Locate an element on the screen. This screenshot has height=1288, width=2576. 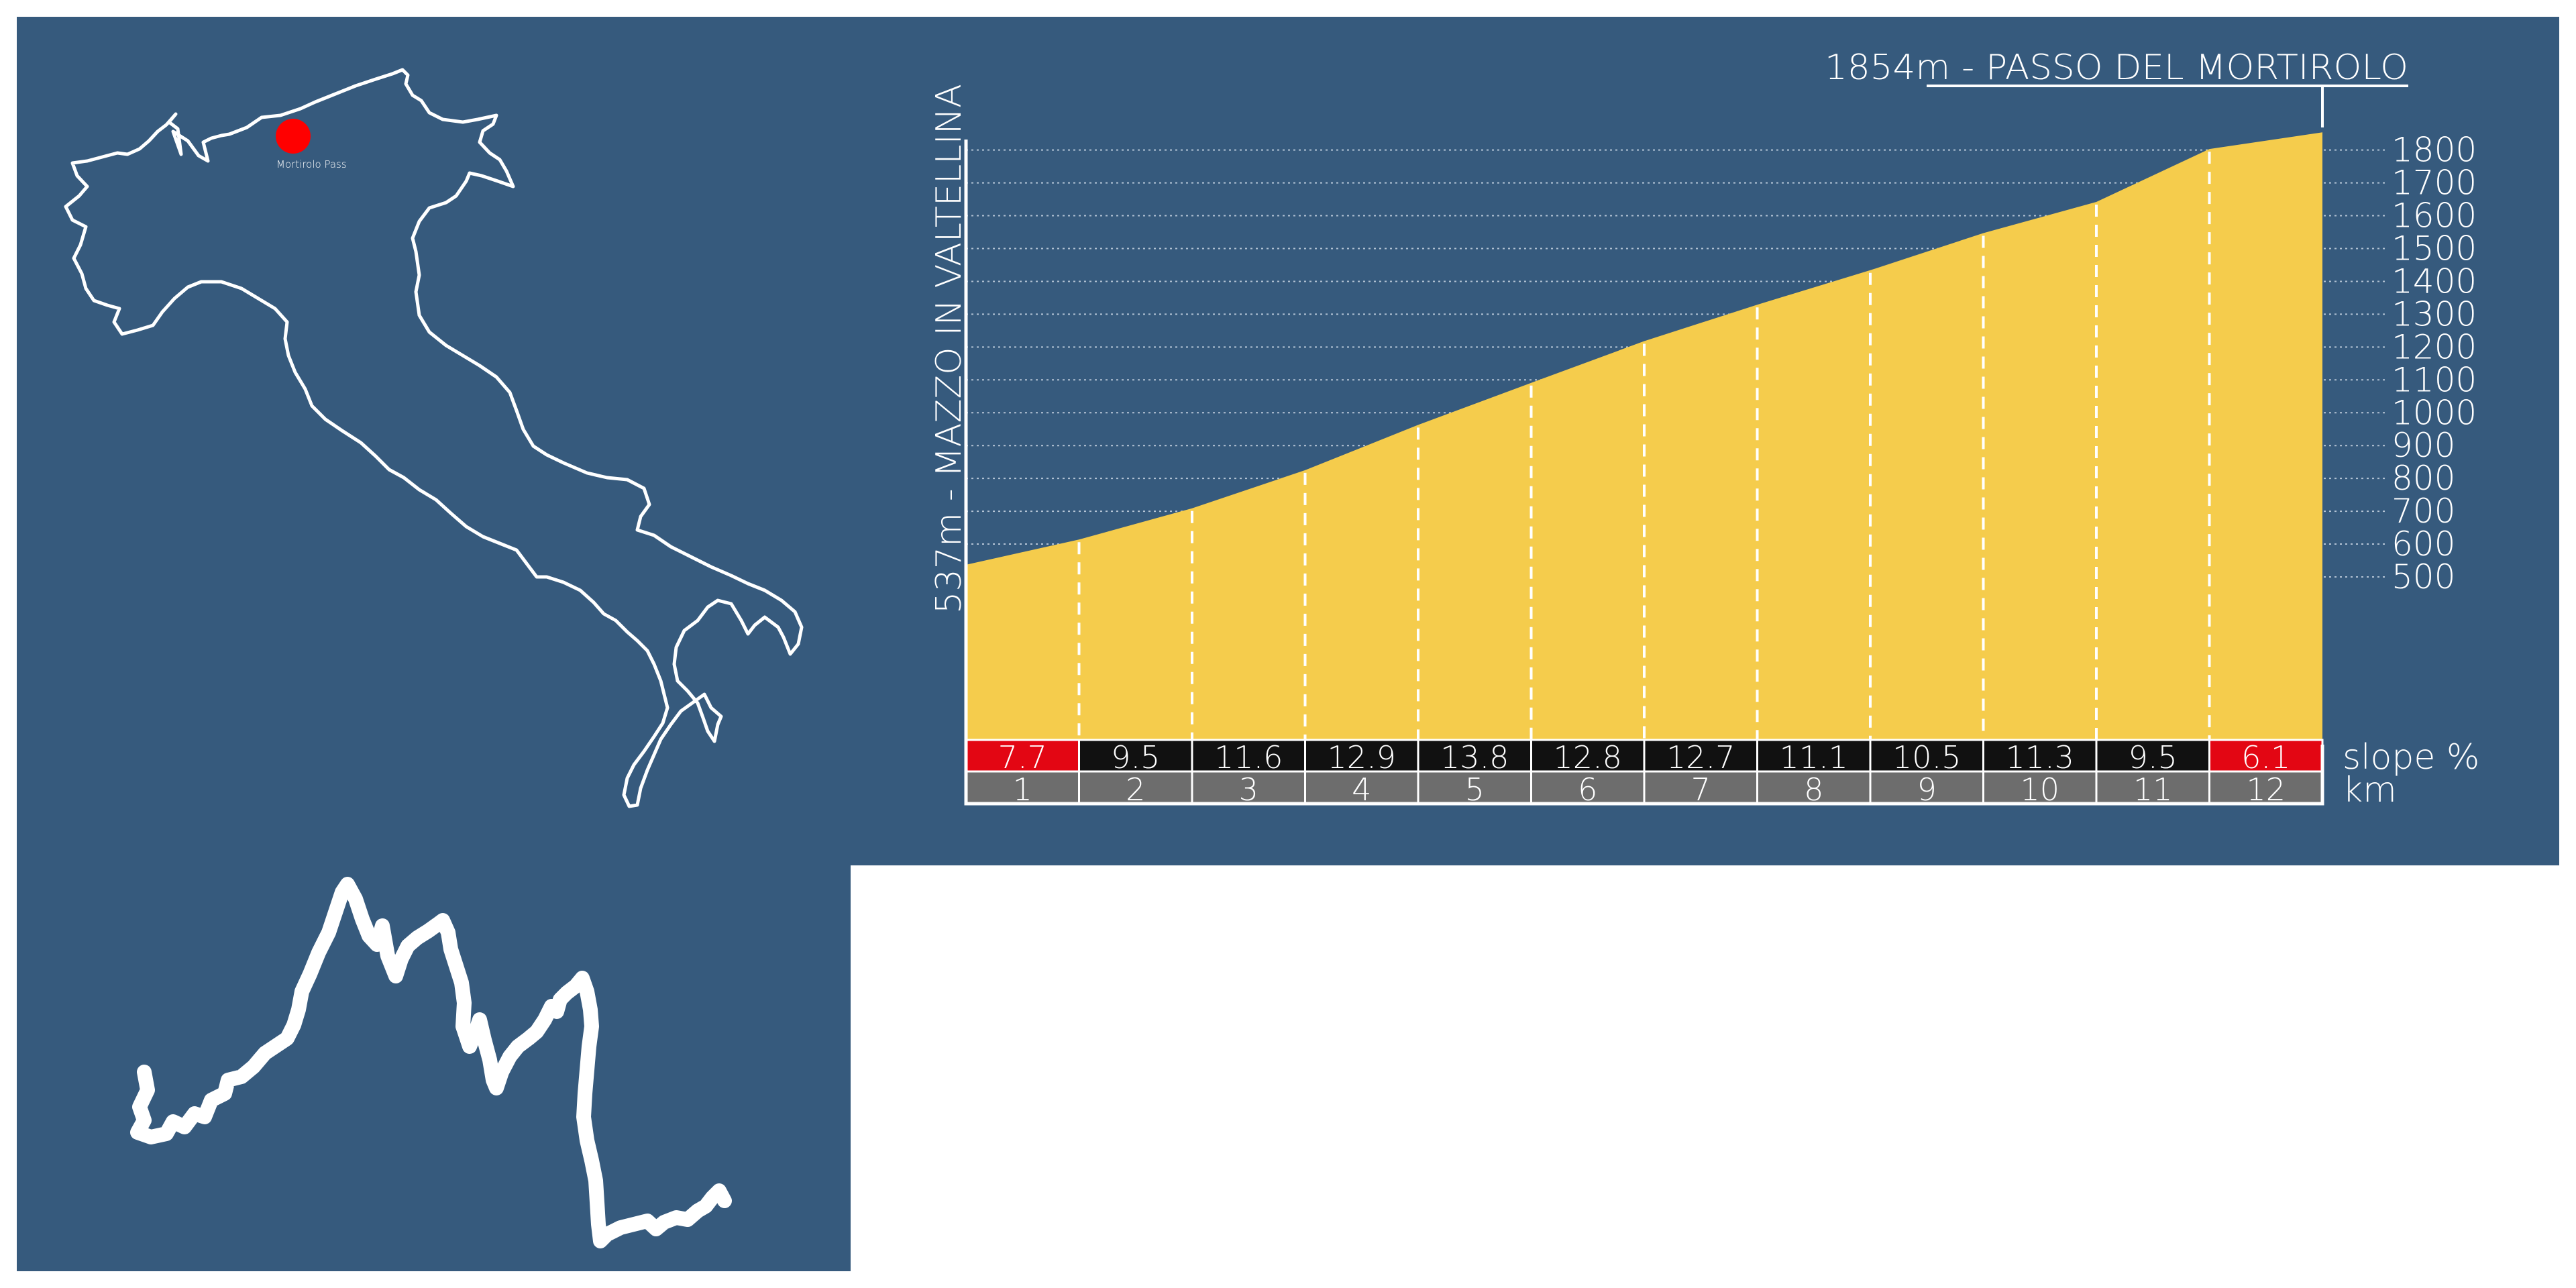
slope-value: 11.6 is located at coordinates (1248, 757).